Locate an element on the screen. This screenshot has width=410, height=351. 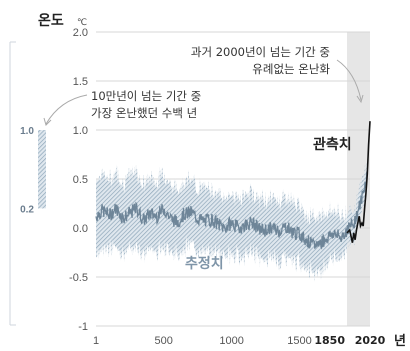
y-axis-label: 온도 is located at coordinates (51, 21).